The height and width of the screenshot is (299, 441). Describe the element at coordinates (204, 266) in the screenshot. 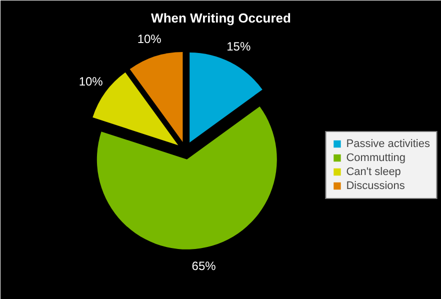

I see `data-label: 65%` at that location.